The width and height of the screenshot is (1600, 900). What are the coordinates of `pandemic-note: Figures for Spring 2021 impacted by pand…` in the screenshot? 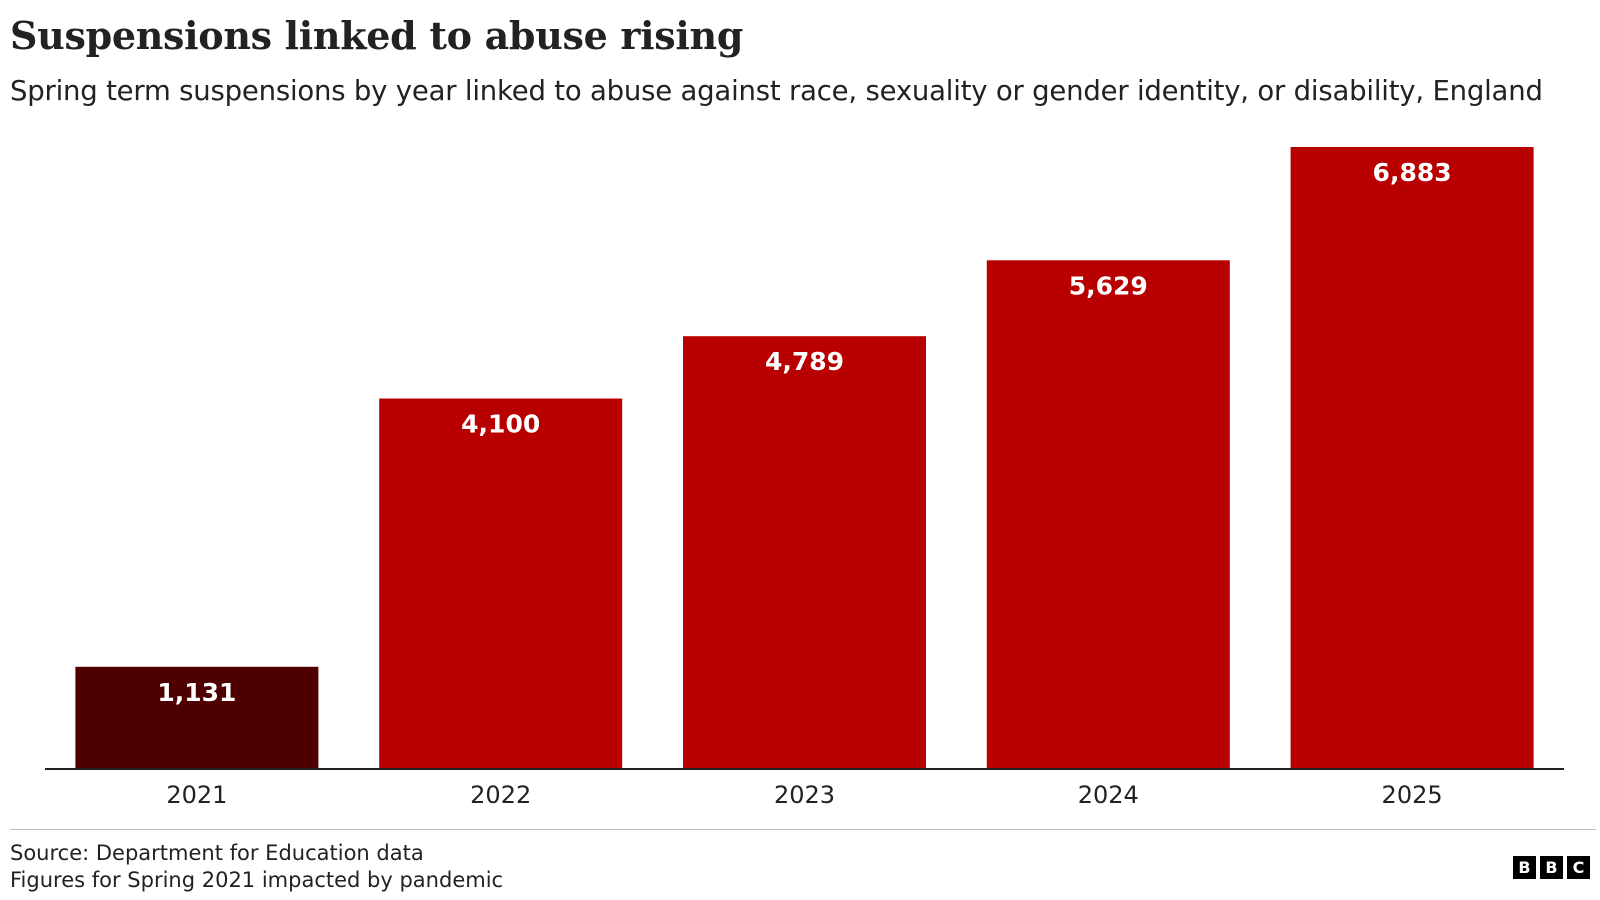 It's located at (257, 880).